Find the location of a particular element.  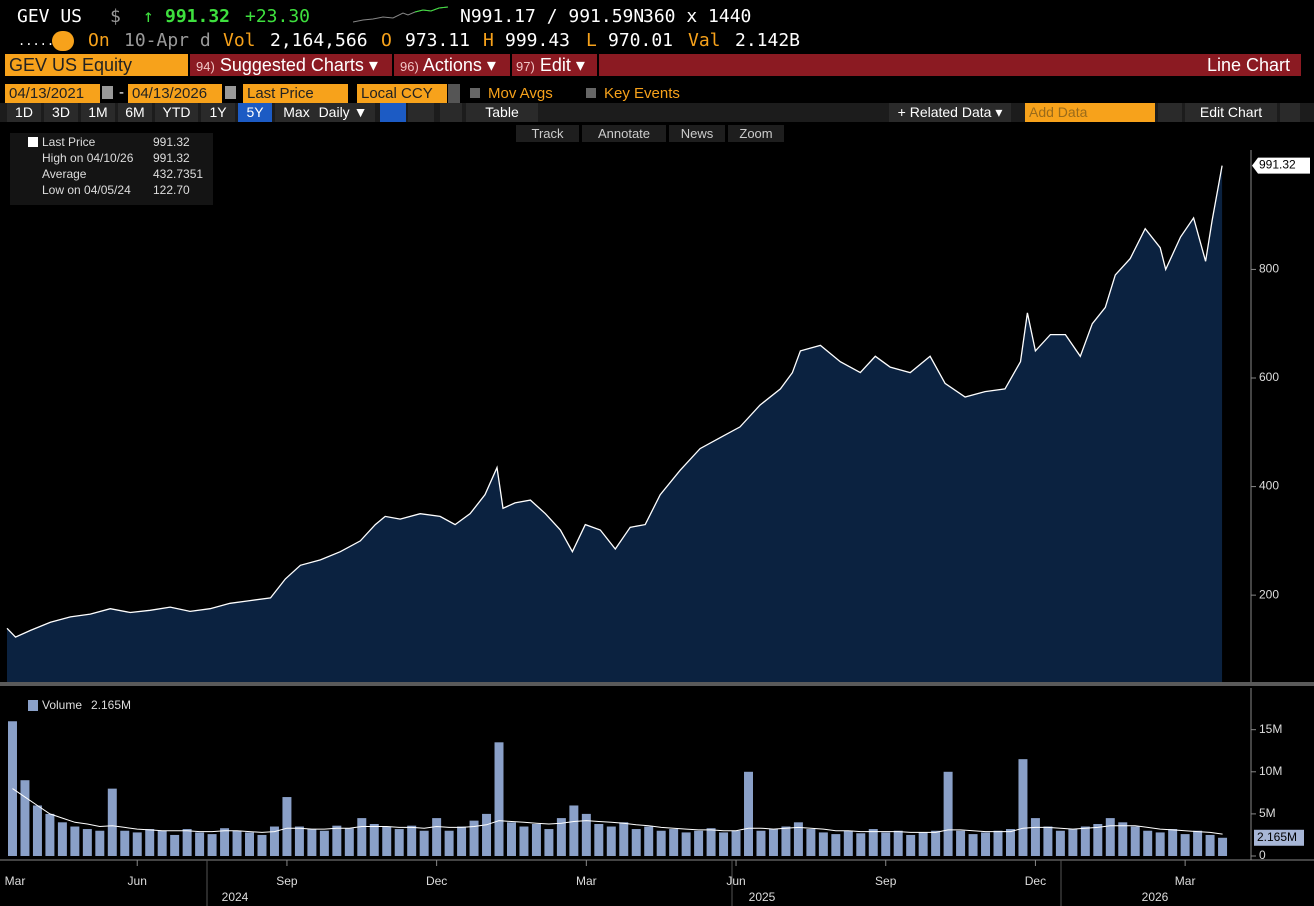

end-date: 04/13/2026 is located at coordinates (175, 93).